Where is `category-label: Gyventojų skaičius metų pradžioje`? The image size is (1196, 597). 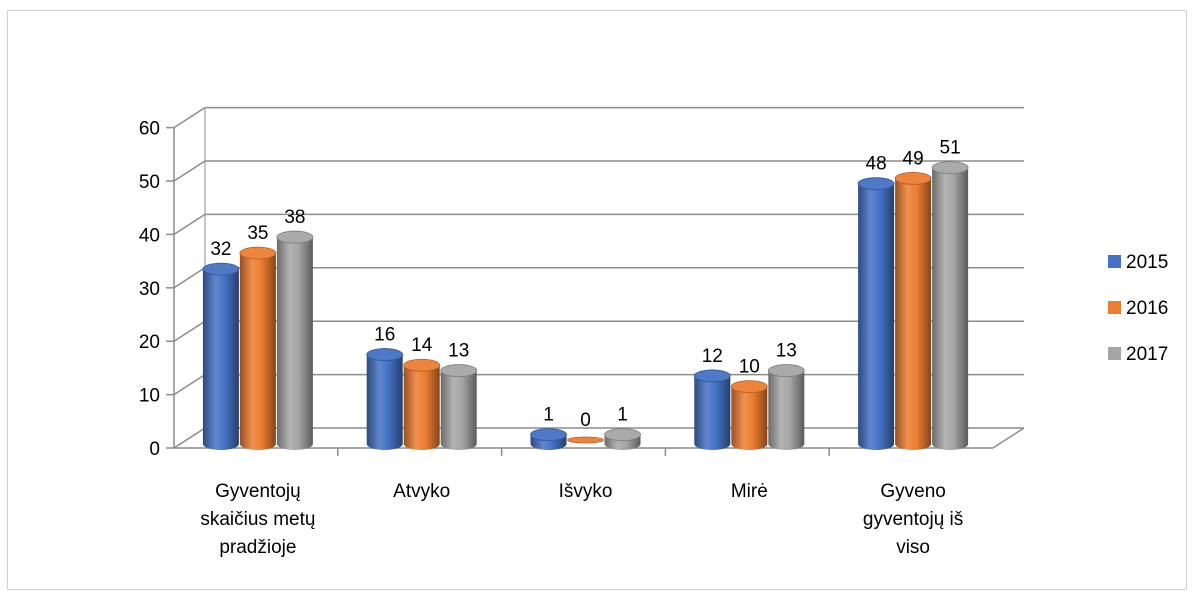 category-label: Gyventojų skaičius metų pradžioje is located at coordinates (257, 519).